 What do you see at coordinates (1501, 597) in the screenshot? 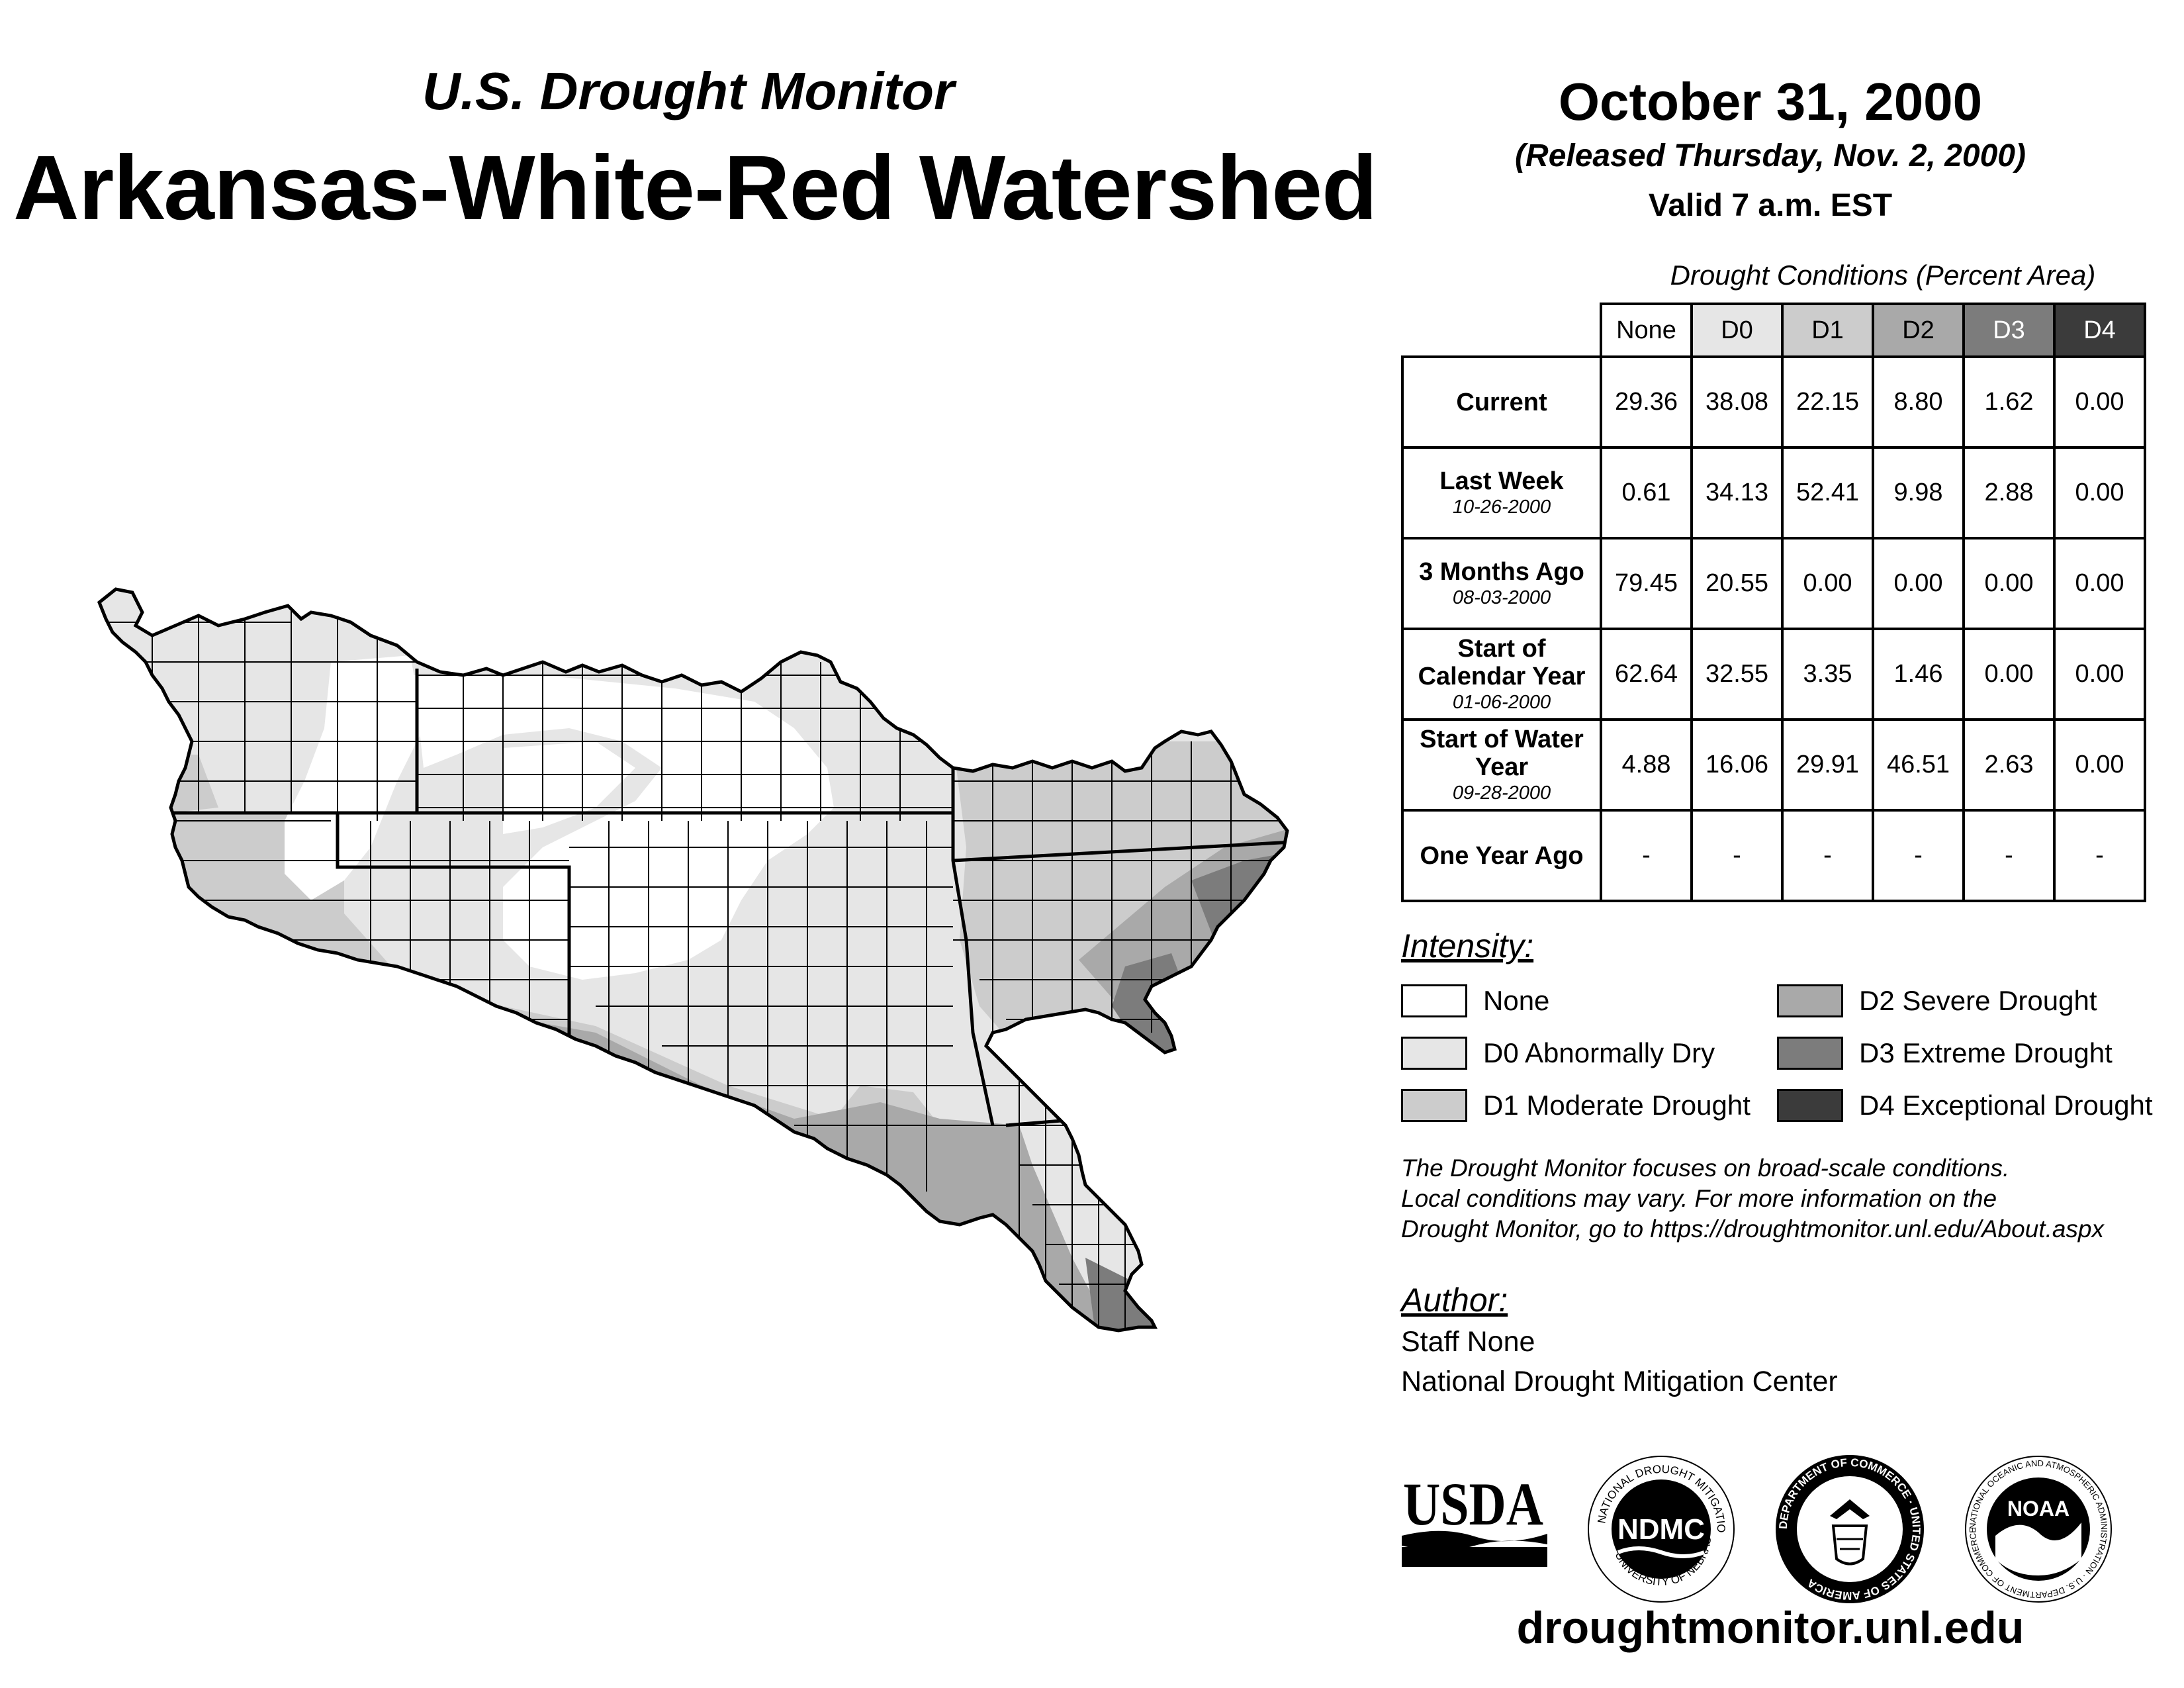
I see `row-date: 08-03-2000` at bounding box center [1501, 597].